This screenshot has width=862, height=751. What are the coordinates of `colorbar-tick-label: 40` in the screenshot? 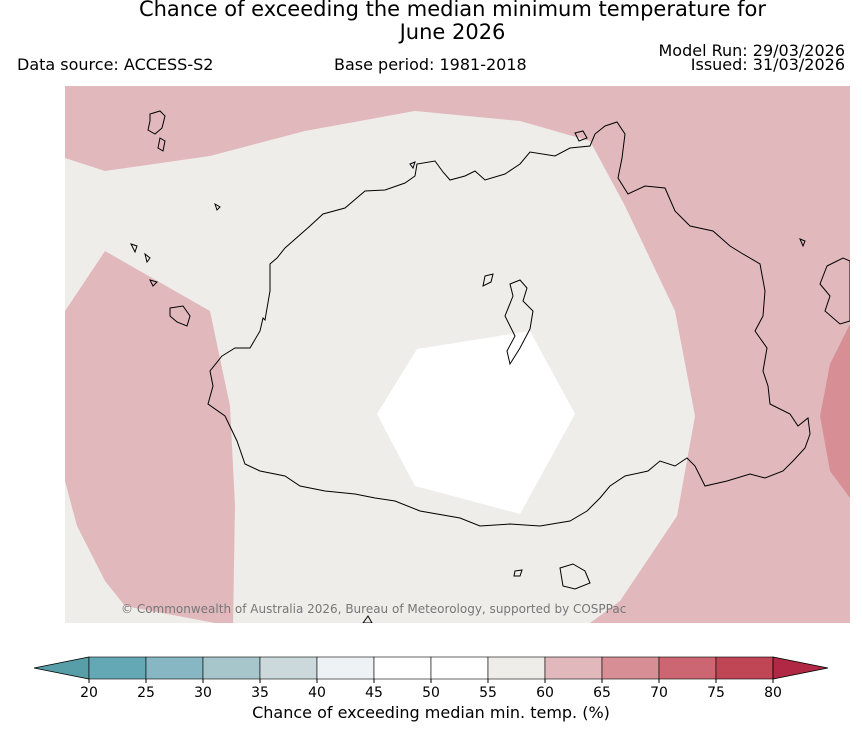 It's located at (317, 693).